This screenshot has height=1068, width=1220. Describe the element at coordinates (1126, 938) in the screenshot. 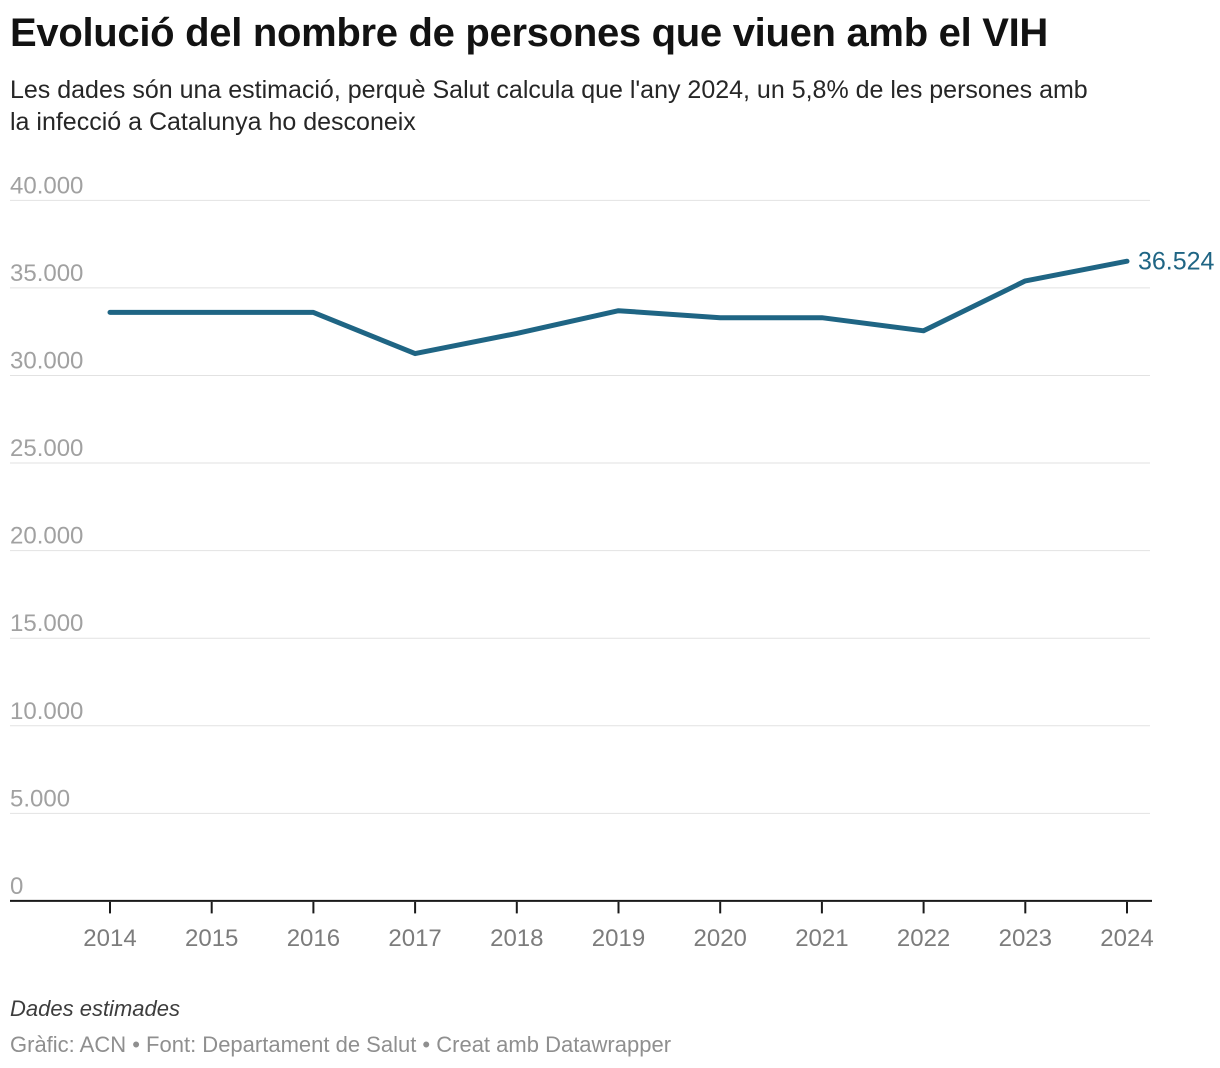

I see `x-axis-label: 2024` at that location.